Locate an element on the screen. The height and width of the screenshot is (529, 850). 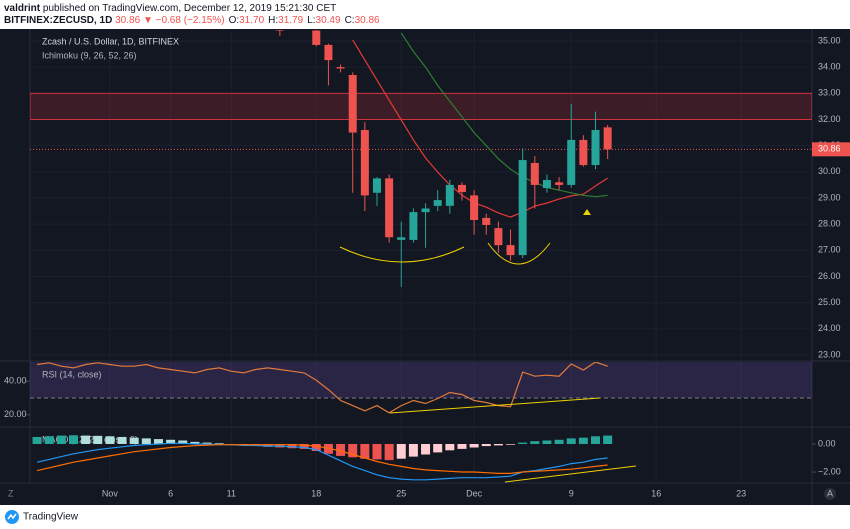
y-tick-label: 40.00 is located at coordinates (15, 381).